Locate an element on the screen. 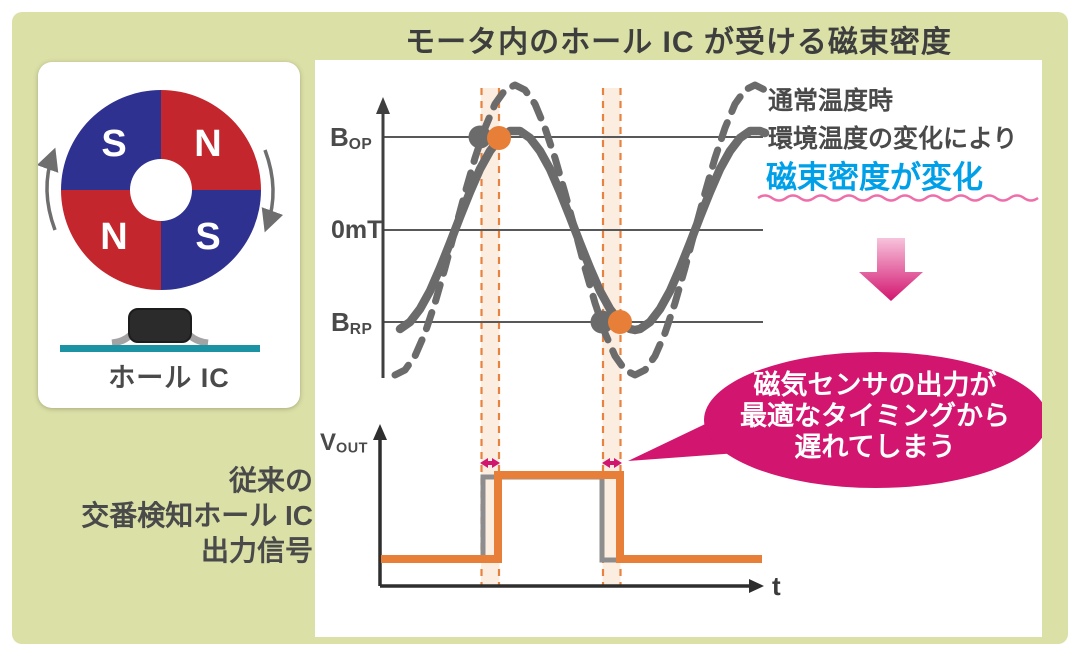  rotation-arrow-left-icon is located at coordinates (48, 189).